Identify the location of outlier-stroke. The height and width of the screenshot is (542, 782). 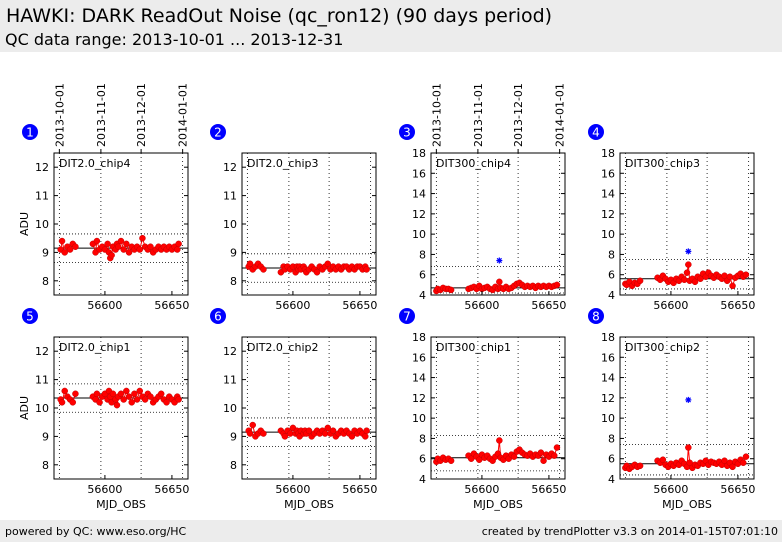
(499, 260).